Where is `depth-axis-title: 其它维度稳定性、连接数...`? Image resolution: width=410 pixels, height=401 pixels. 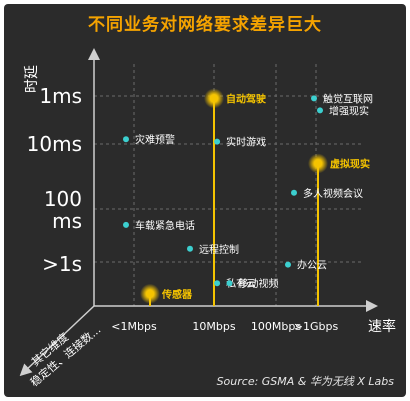 depth-axis-title: 其它维度稳定性、连接数... is located at coordinates (61, 350).